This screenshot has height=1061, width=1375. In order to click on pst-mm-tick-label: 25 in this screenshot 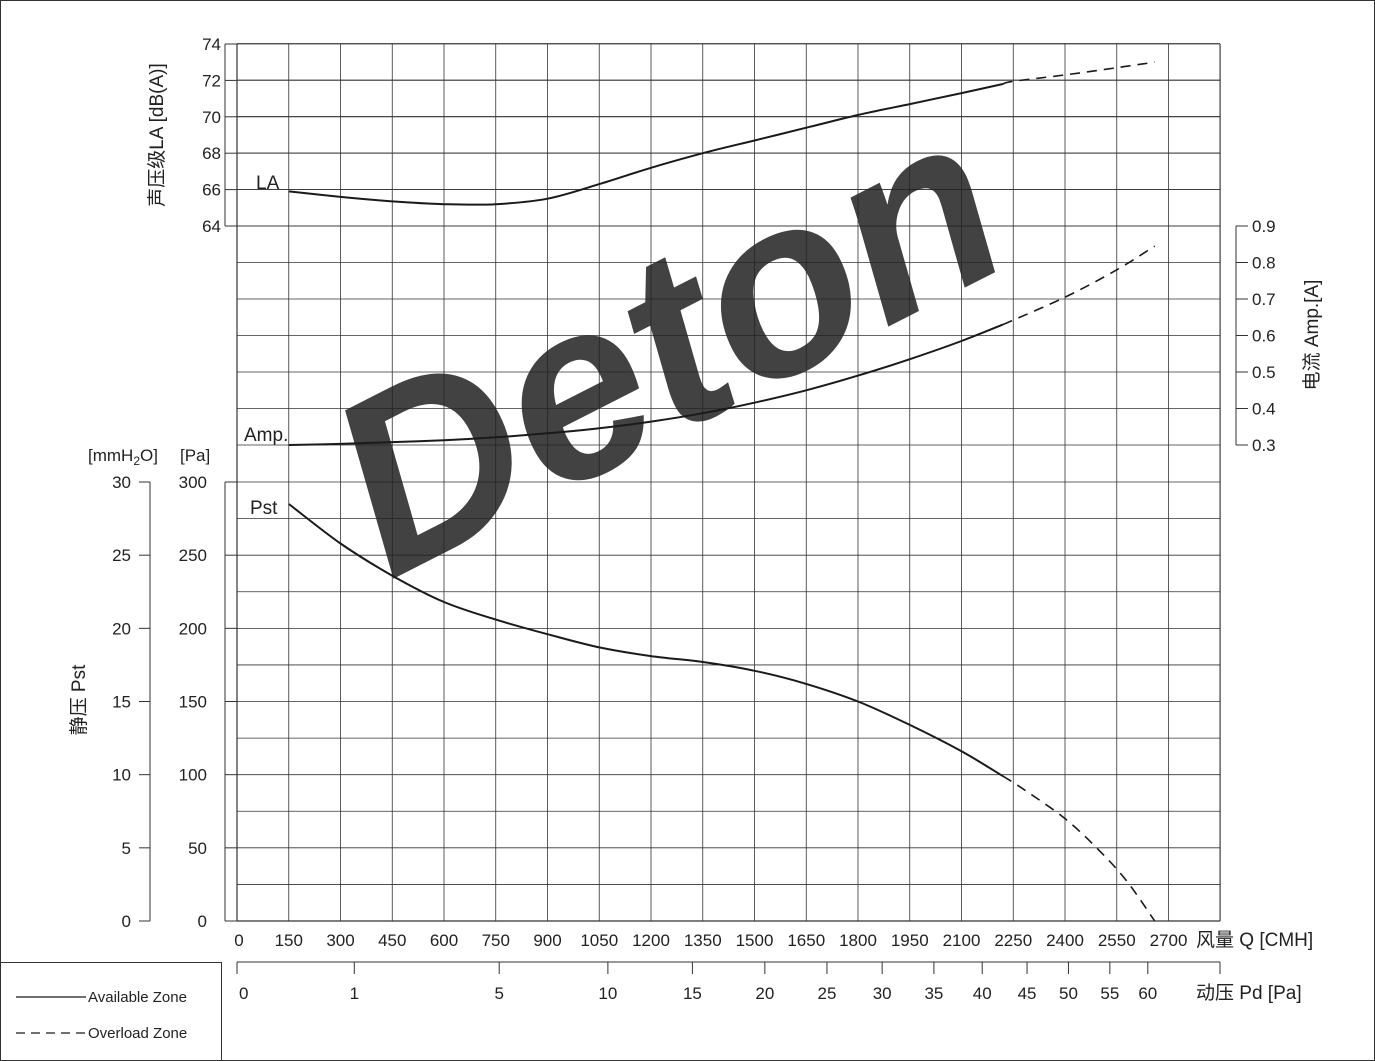, I will do `click(121, 555)`.